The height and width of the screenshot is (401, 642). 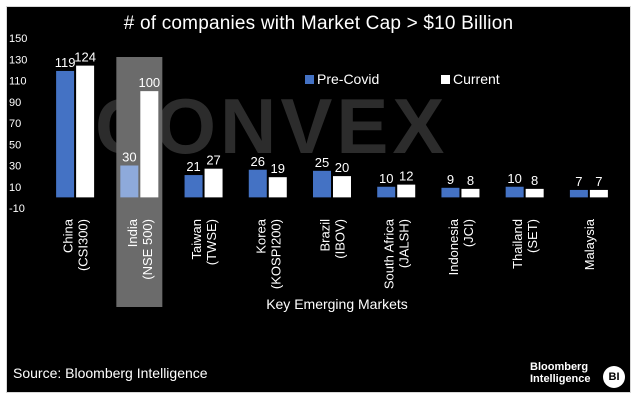 I want to click on category-label: India, so click(x=132, y=232).